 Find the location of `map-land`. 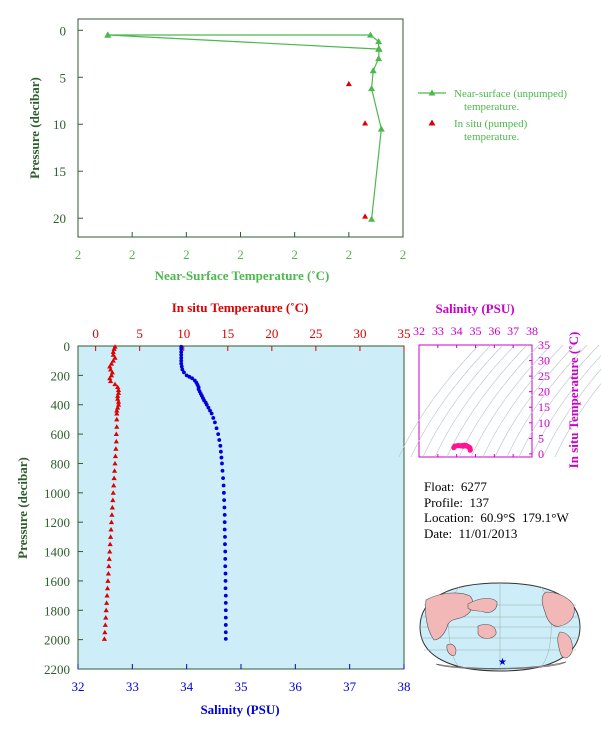

map-land is located at coordinates (500, 630).